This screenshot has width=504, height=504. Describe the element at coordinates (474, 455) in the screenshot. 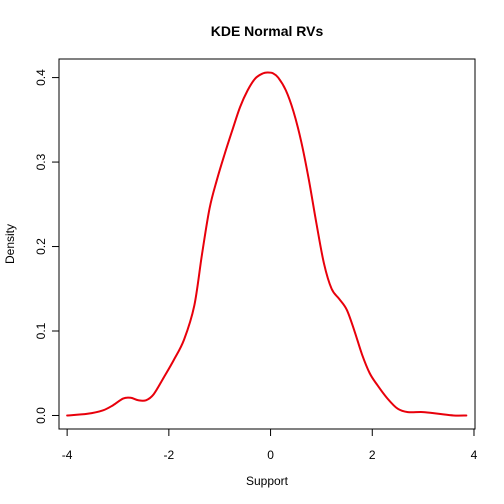

I see `x-tick-label: 4` at that location.